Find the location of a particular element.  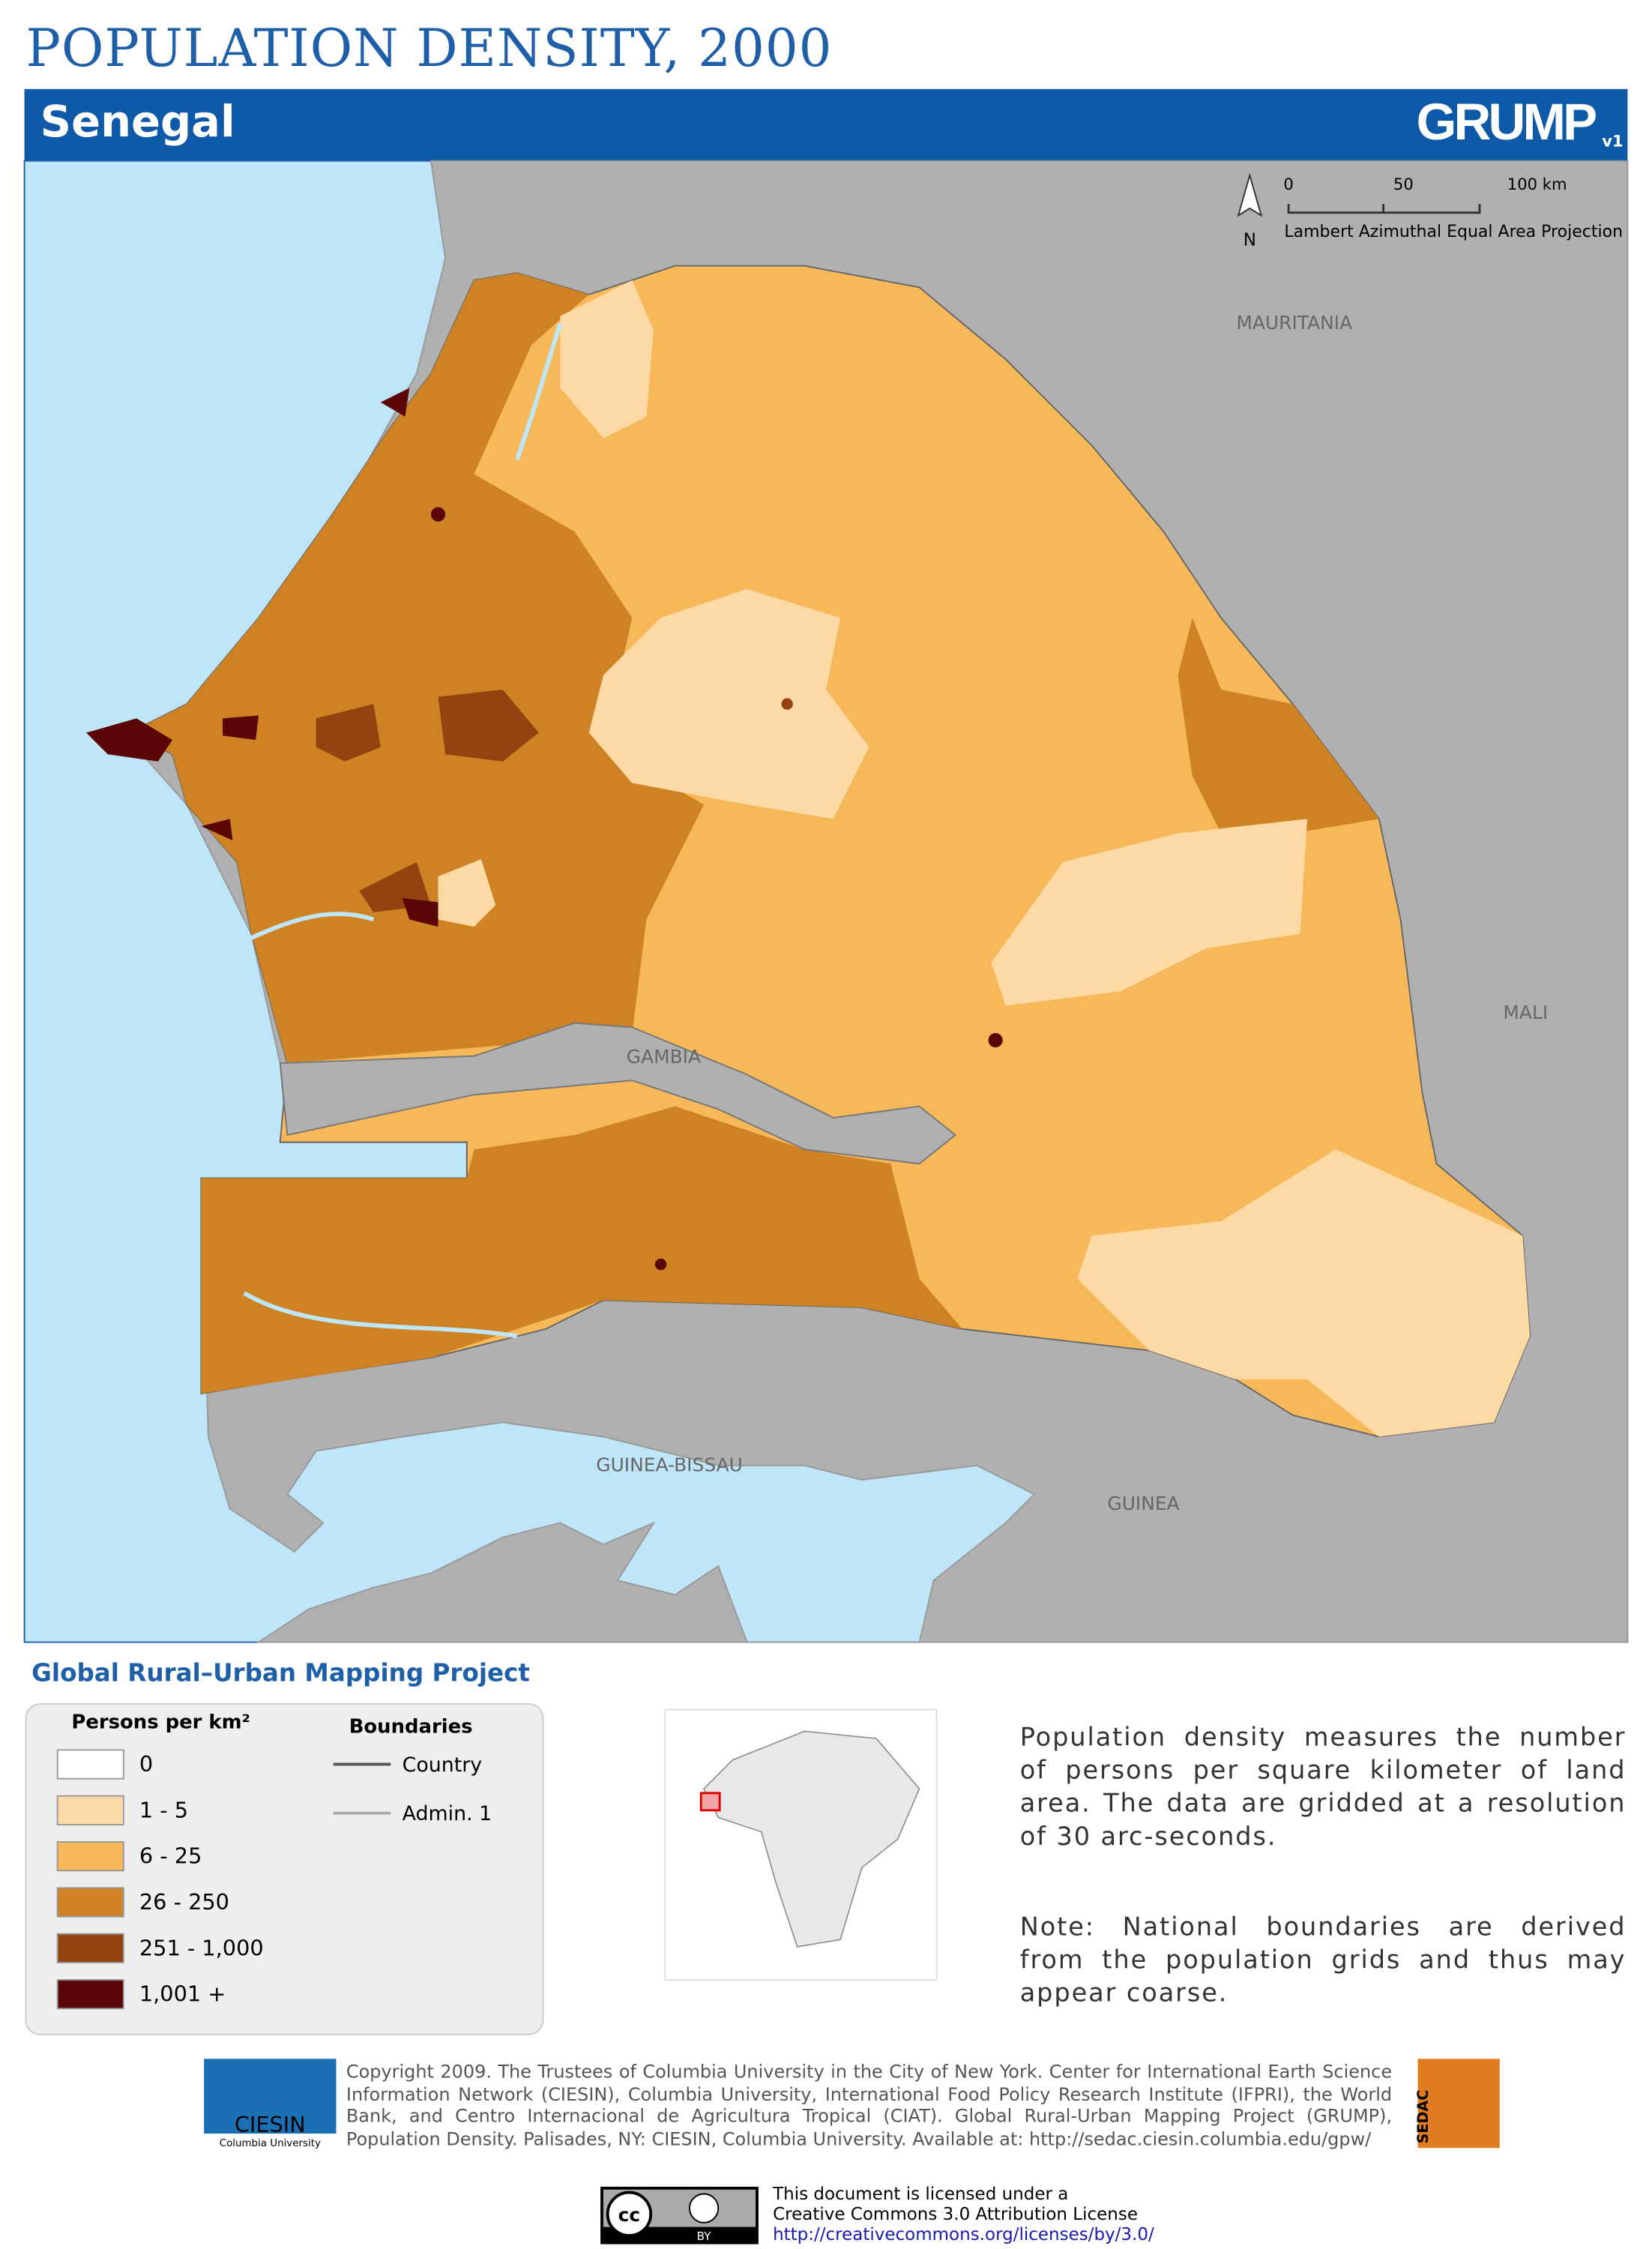

legend-label: 0 is located at coordinates (146, 1764).